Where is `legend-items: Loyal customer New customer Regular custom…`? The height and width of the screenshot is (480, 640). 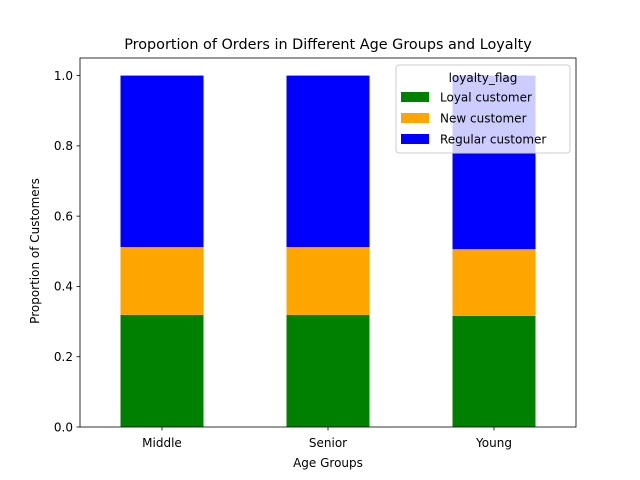 legend-items: Loyal customer New customer Regular custom… is located at coordinates (473, 119).